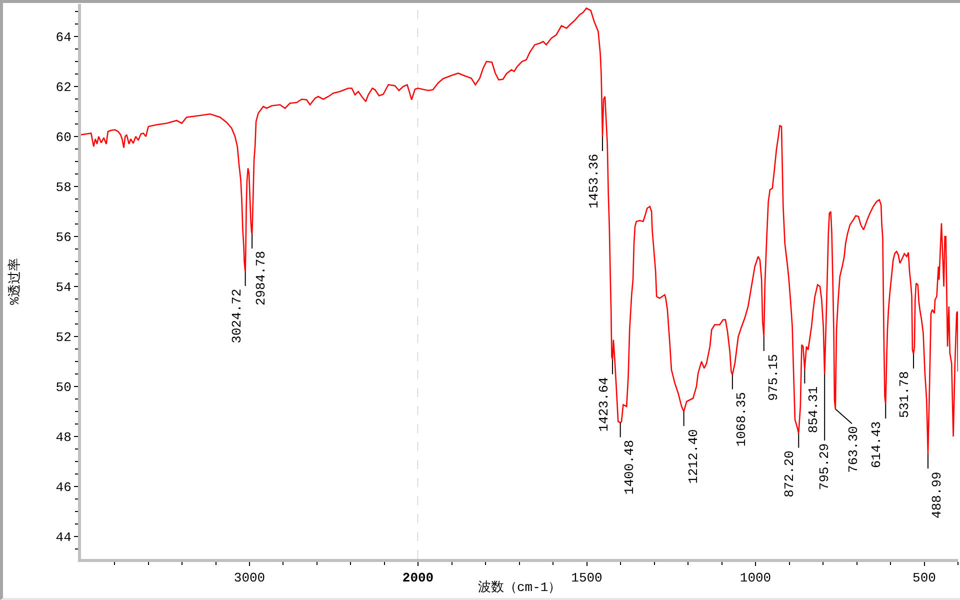  What do you see at coordinates (236, 316) in the screenshot?
I see `annotation: 3024.72` at bounding box center [236, 316].